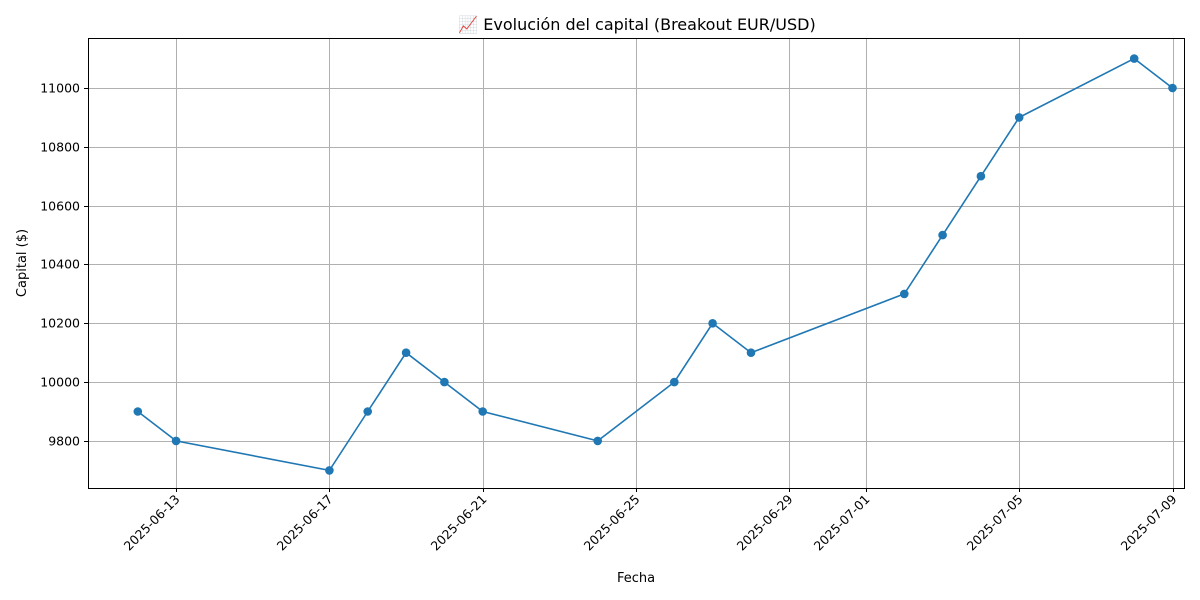 This screenshot has width=1200, height=600. I want to click on y-tick-label: 10600, so click(60, 206).